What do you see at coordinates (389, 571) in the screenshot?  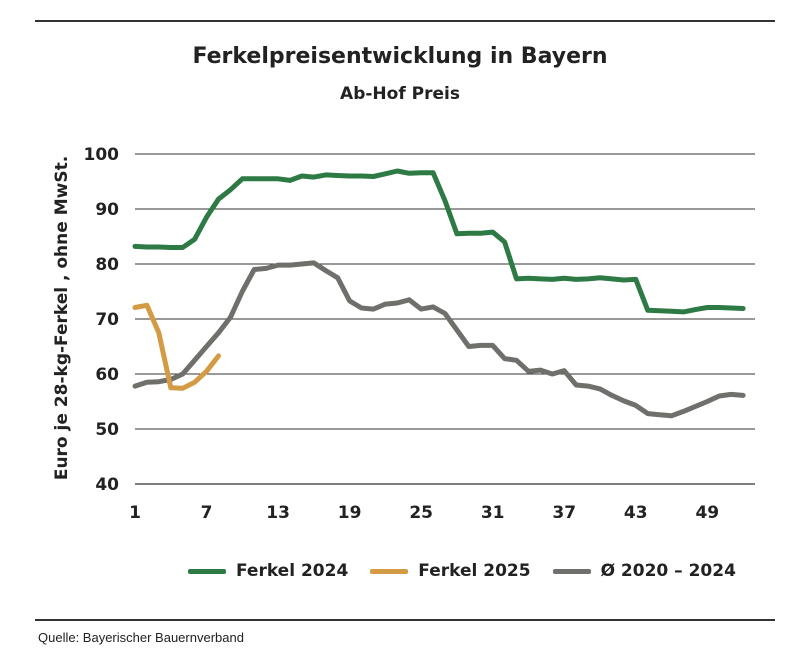 I see `legend-swatch-ferkel-2025` at bounding box center [389, 571].